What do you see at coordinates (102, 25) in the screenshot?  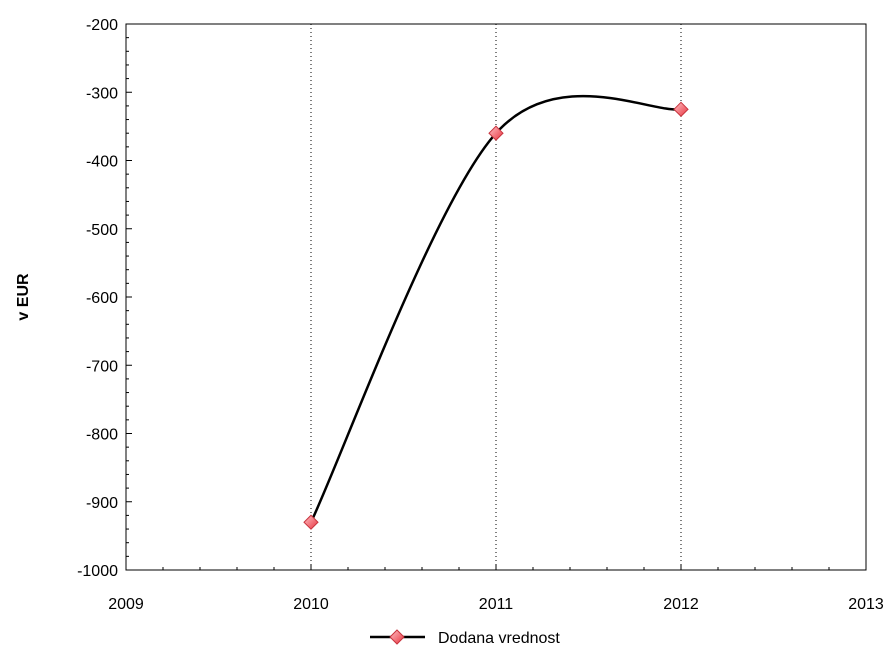 I see `y-tick-label: -200` at bounding box center [102, 25].